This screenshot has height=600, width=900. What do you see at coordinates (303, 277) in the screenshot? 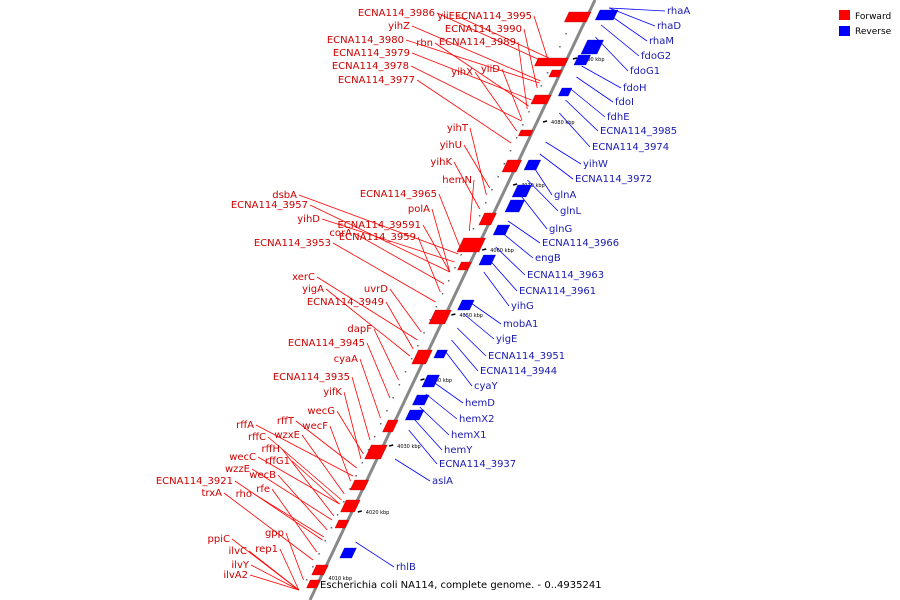
I see `gene-label-forward: xerC` at bounding box center [303, 277].